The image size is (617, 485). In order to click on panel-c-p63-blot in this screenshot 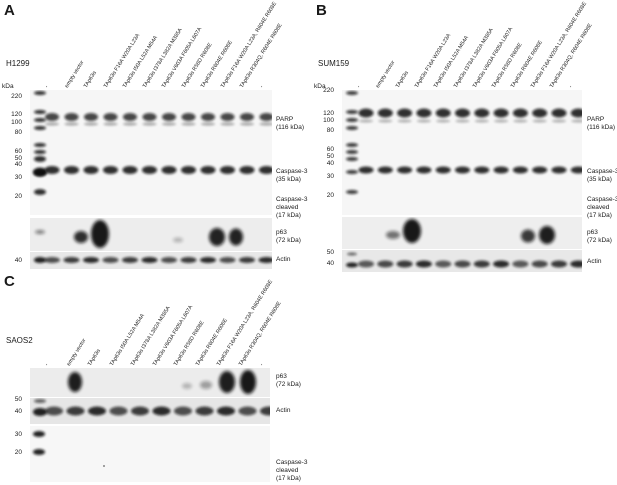, I will do `click(150, 382)`.